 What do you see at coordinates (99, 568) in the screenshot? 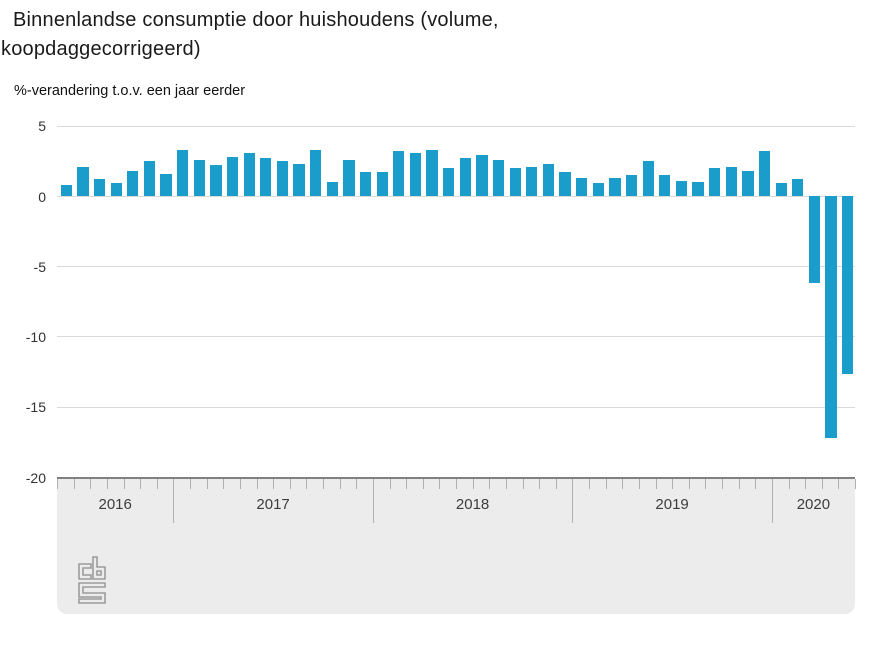
I see `cbs-logo-letter-b` at bounding box center [99, 568].